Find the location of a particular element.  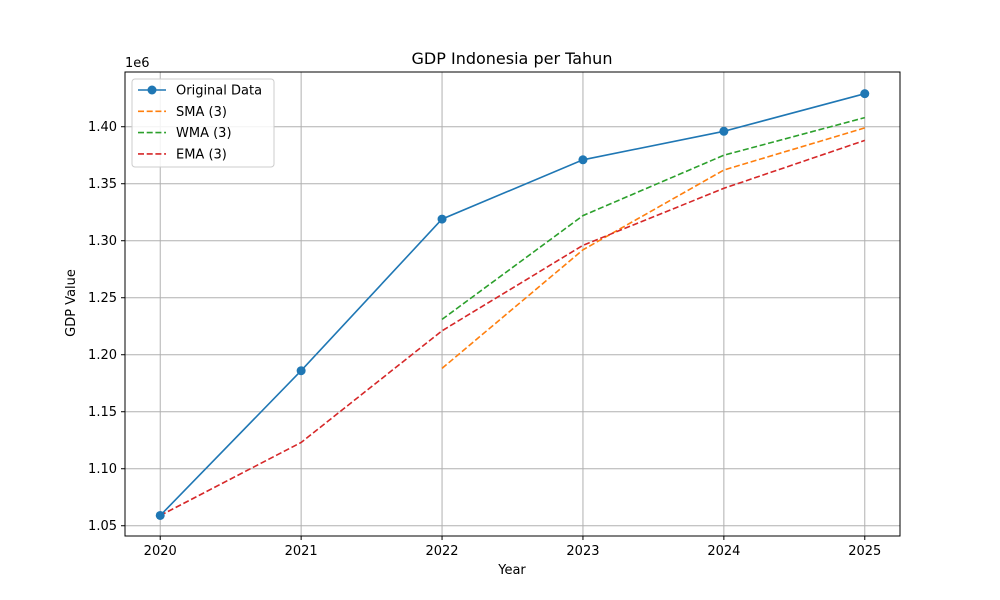

y-axis-offset-label: 1e6 is located at coordinates (137, 63).